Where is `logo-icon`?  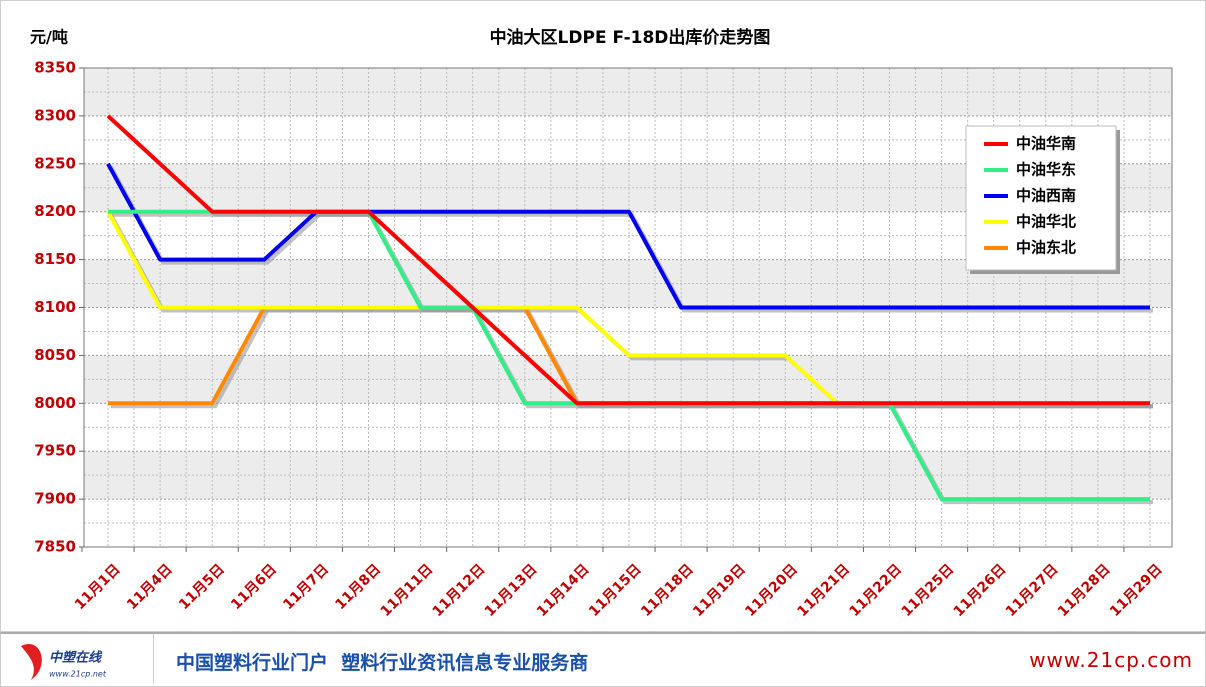 logo-icon is located at coordinates (31, 661).